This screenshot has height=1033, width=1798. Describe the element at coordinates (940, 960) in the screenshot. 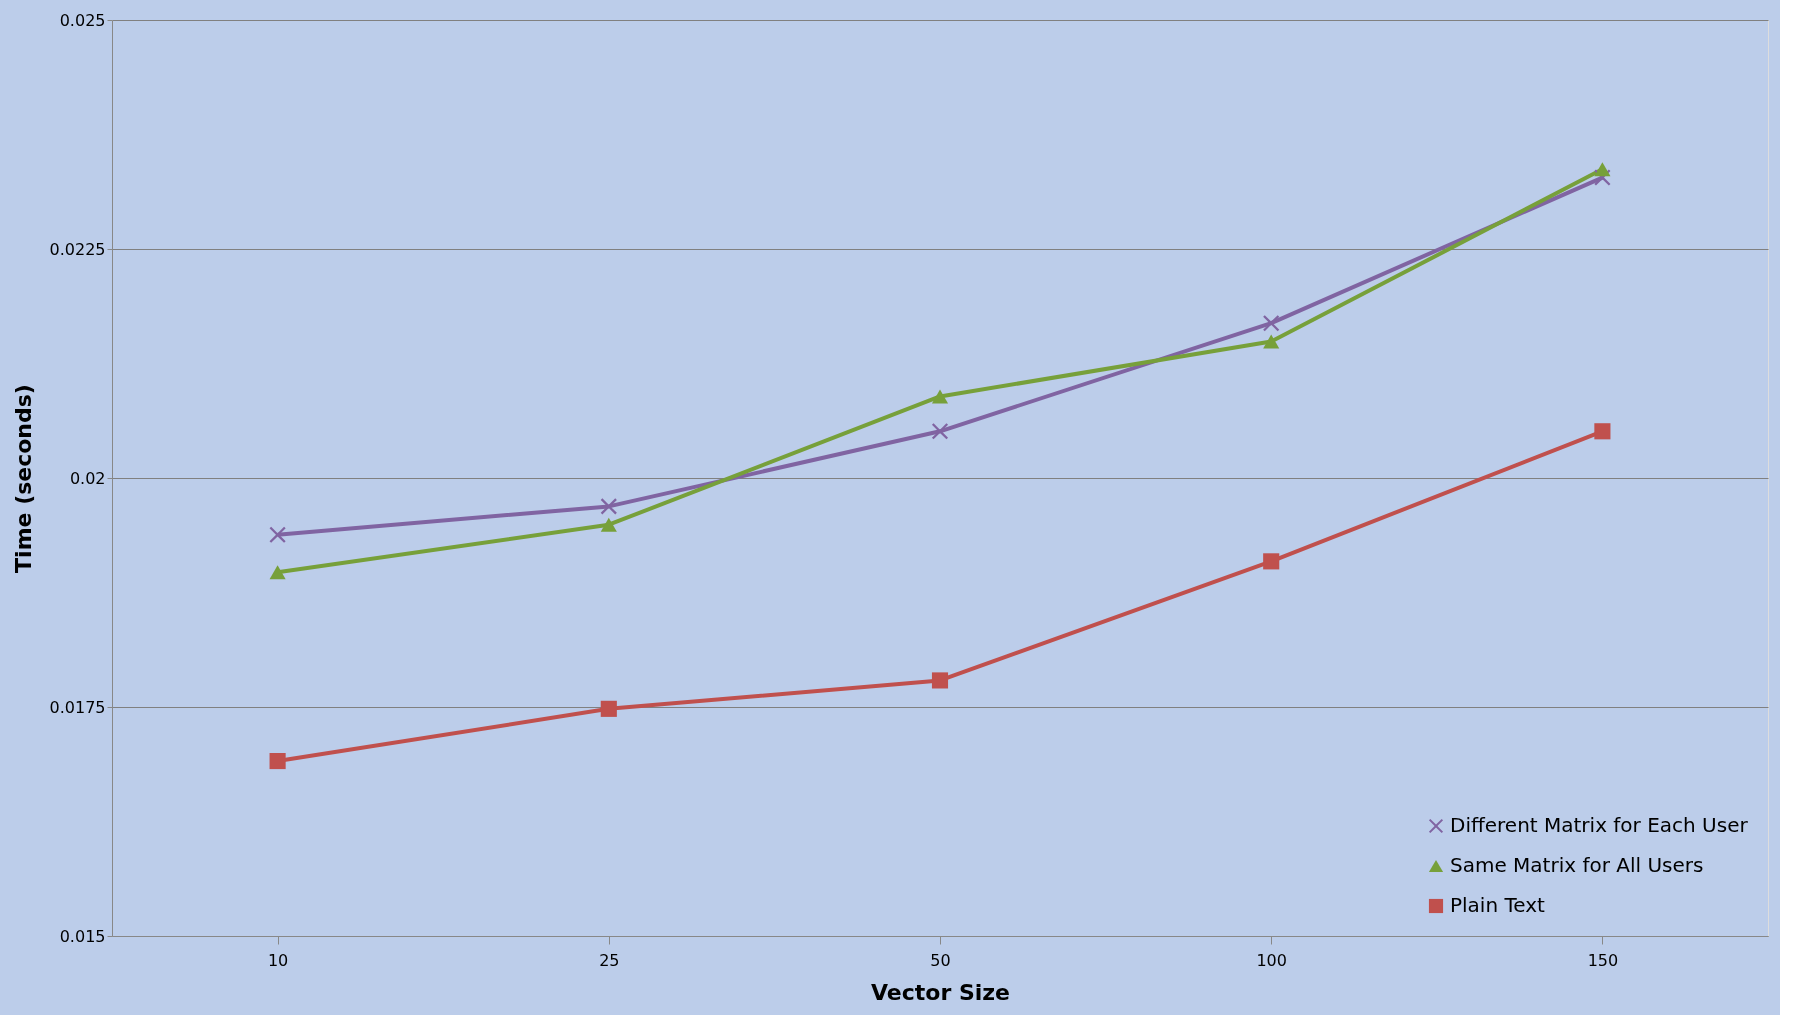

I see `x-tick-label: 50` at that location.